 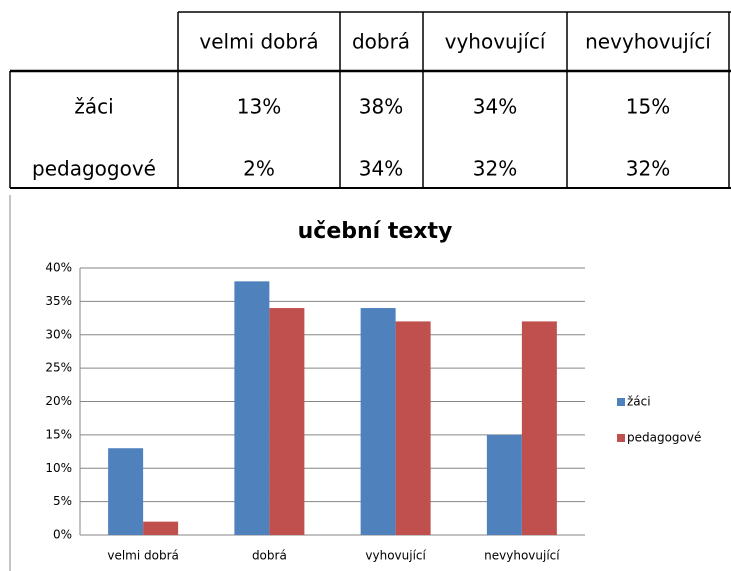 What do you see at coordinates (648, 42) in the screenshot?
I see `header-cell: nevyhovující` at bounding box center [648, 42].